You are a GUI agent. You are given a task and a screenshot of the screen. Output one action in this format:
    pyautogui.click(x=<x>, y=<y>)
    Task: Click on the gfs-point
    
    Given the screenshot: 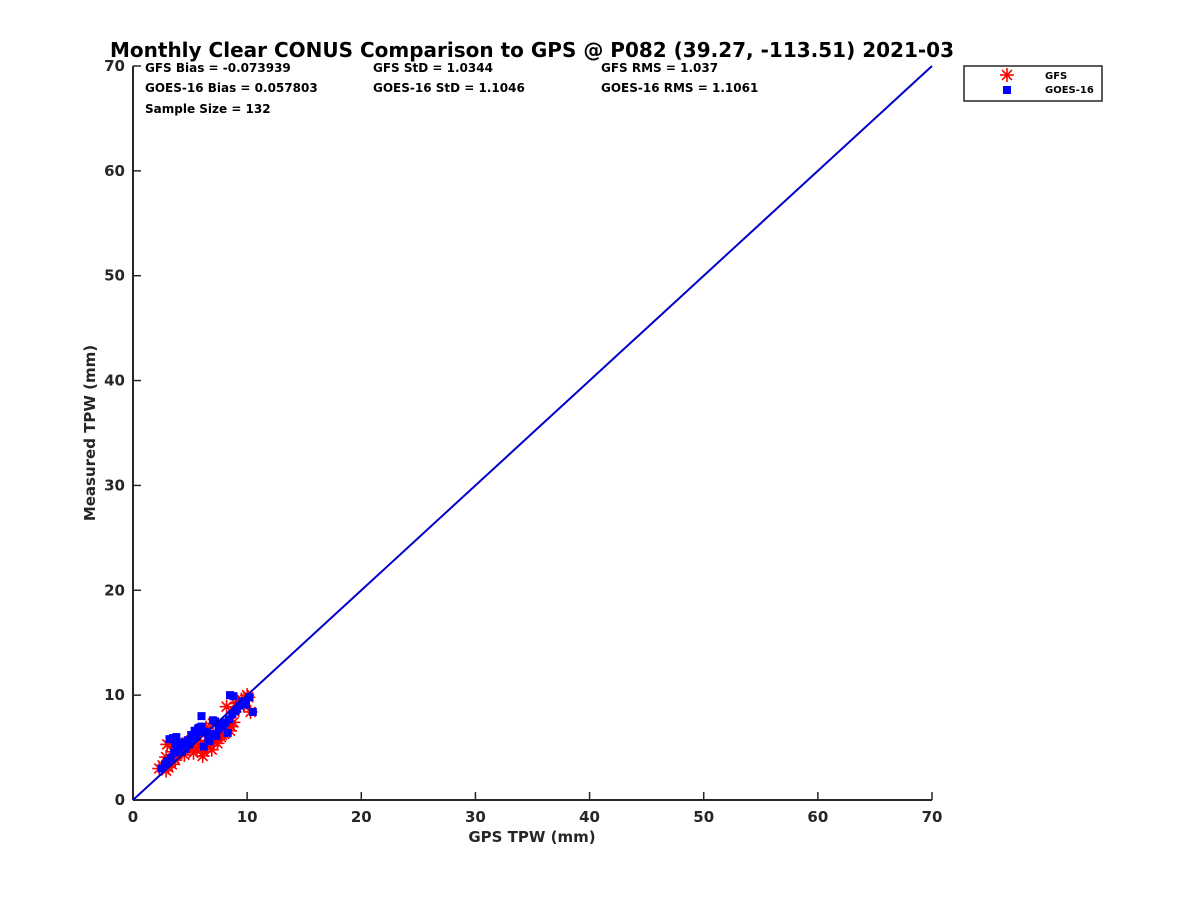 What is the action you would take?
    pyautogui.click(x=202, y=755)
    